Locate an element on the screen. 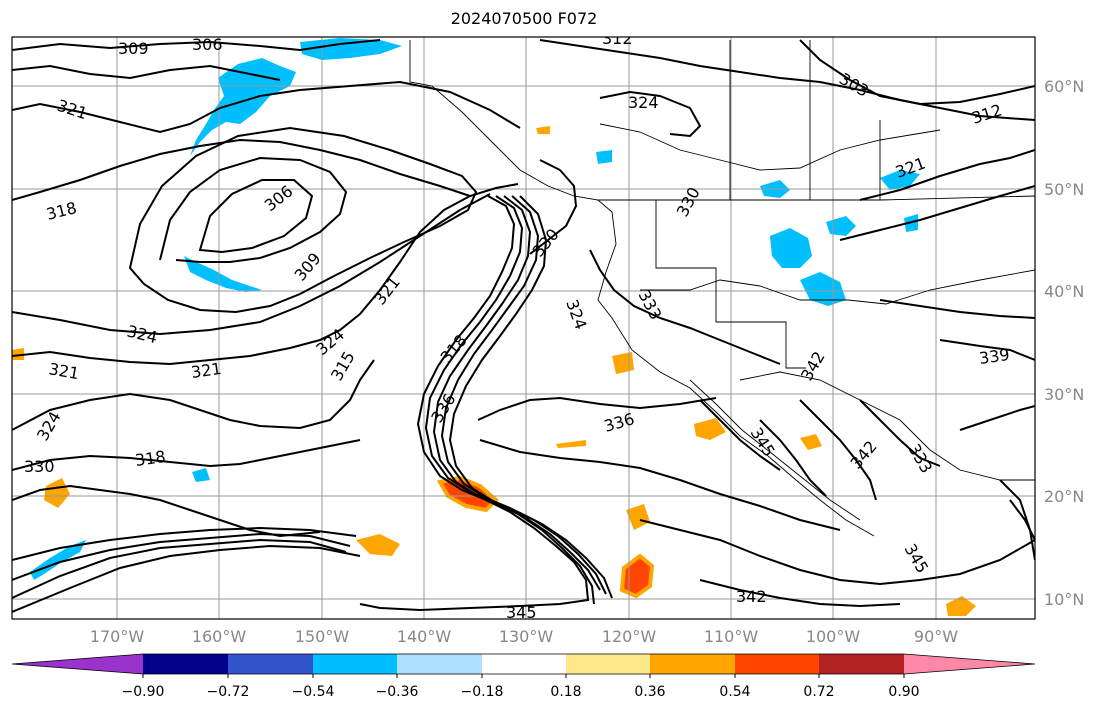 This screenshot has width=1105, height=712. contour-label: 345 is located at coordinates (521, 612).